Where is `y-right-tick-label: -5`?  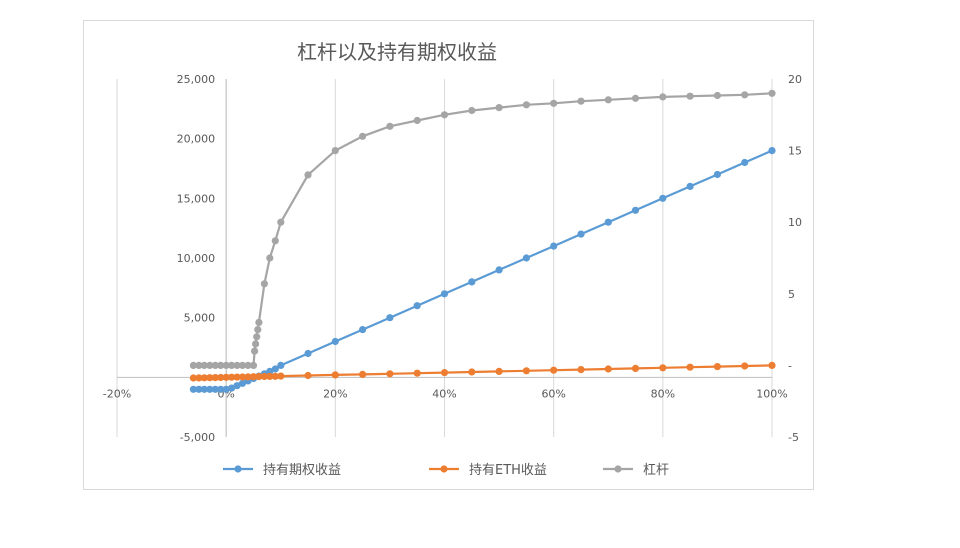
y-right-tick-label: -5 is located at coordinates (793, 437).